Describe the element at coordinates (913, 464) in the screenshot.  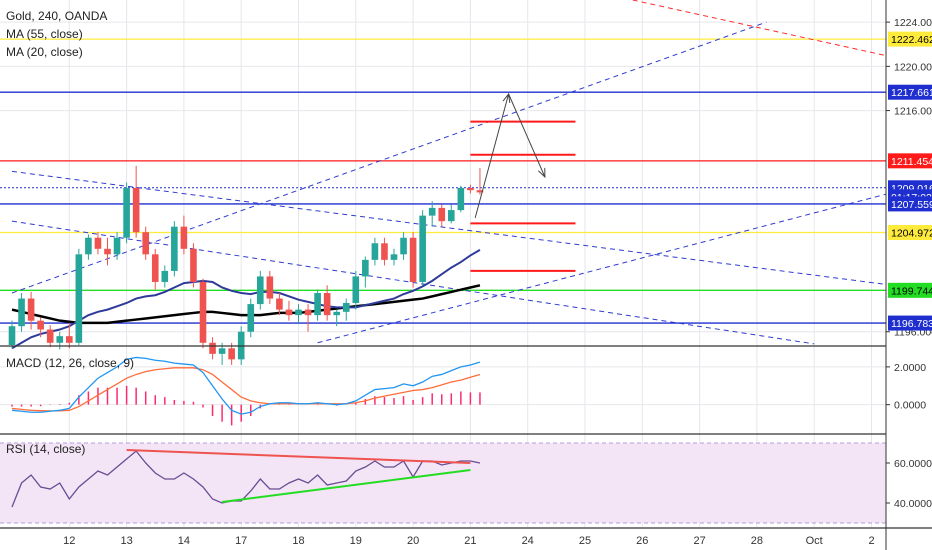
I see `rsi-tick-label: 60.0000` at that location.